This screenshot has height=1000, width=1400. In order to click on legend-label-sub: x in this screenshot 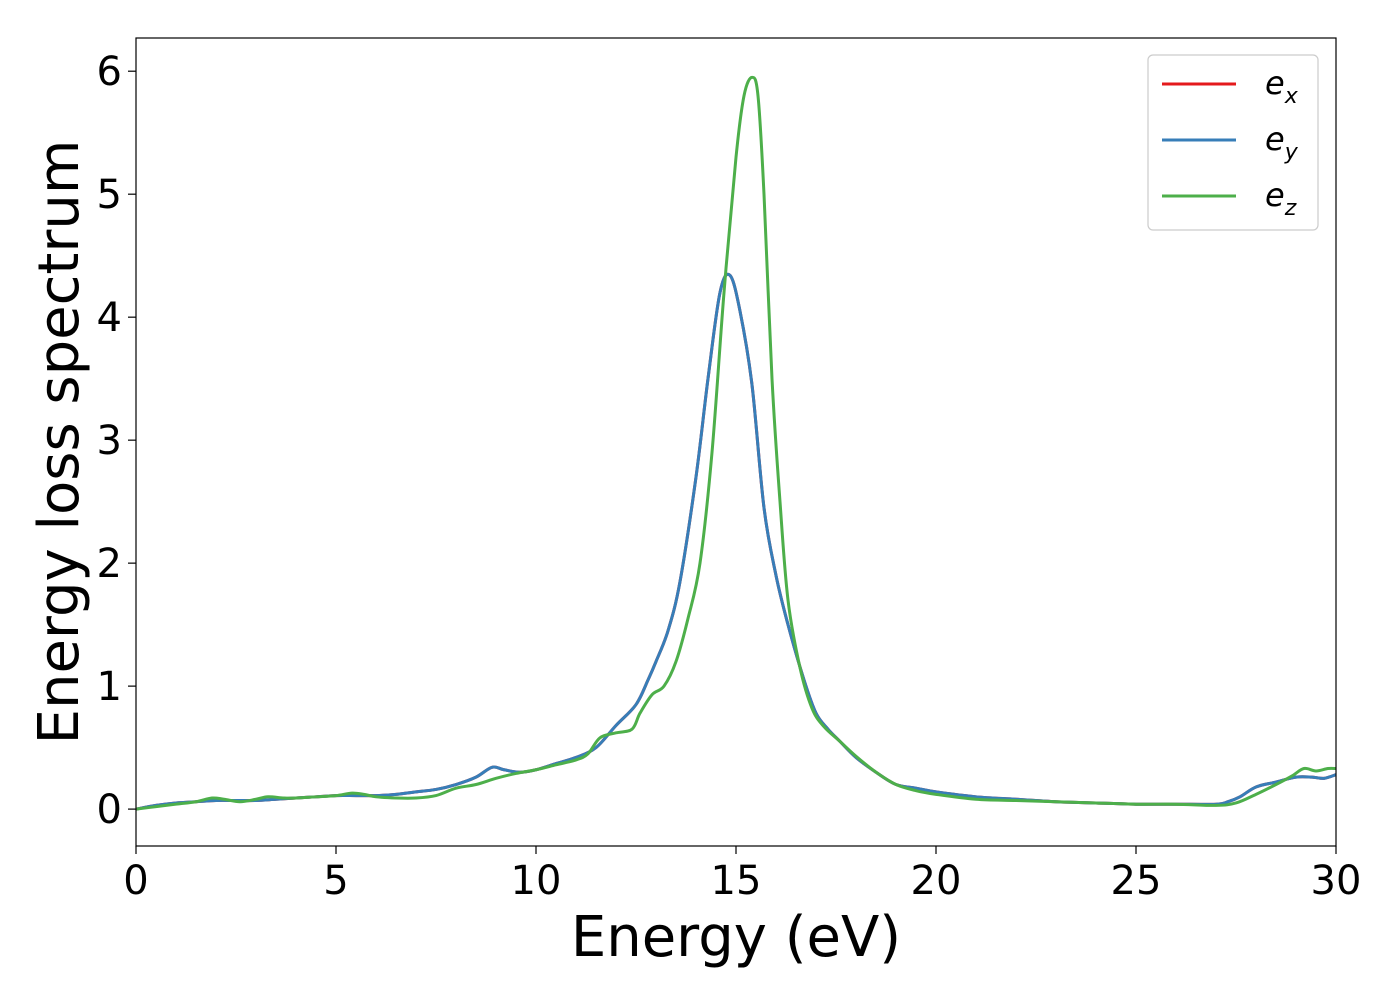, I will do `click(1291, 96)`.